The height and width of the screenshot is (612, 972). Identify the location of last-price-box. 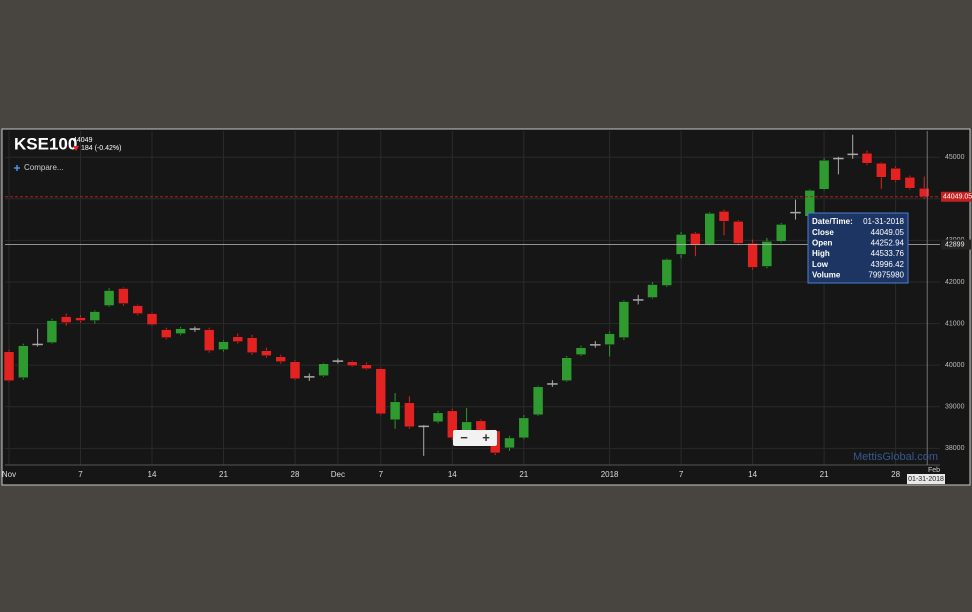
(956, 196).